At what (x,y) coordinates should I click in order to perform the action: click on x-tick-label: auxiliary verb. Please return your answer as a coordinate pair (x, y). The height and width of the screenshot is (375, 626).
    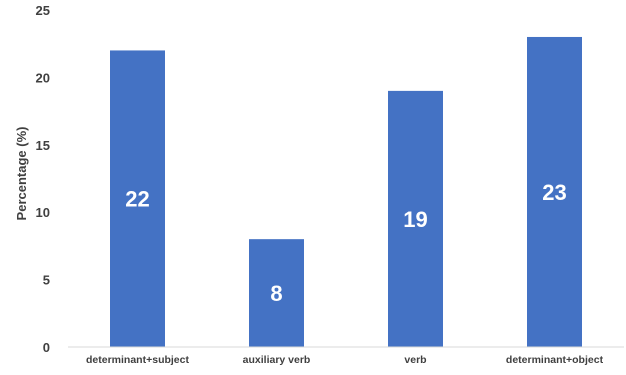
    Looking at the image, I should click on (277, 360).